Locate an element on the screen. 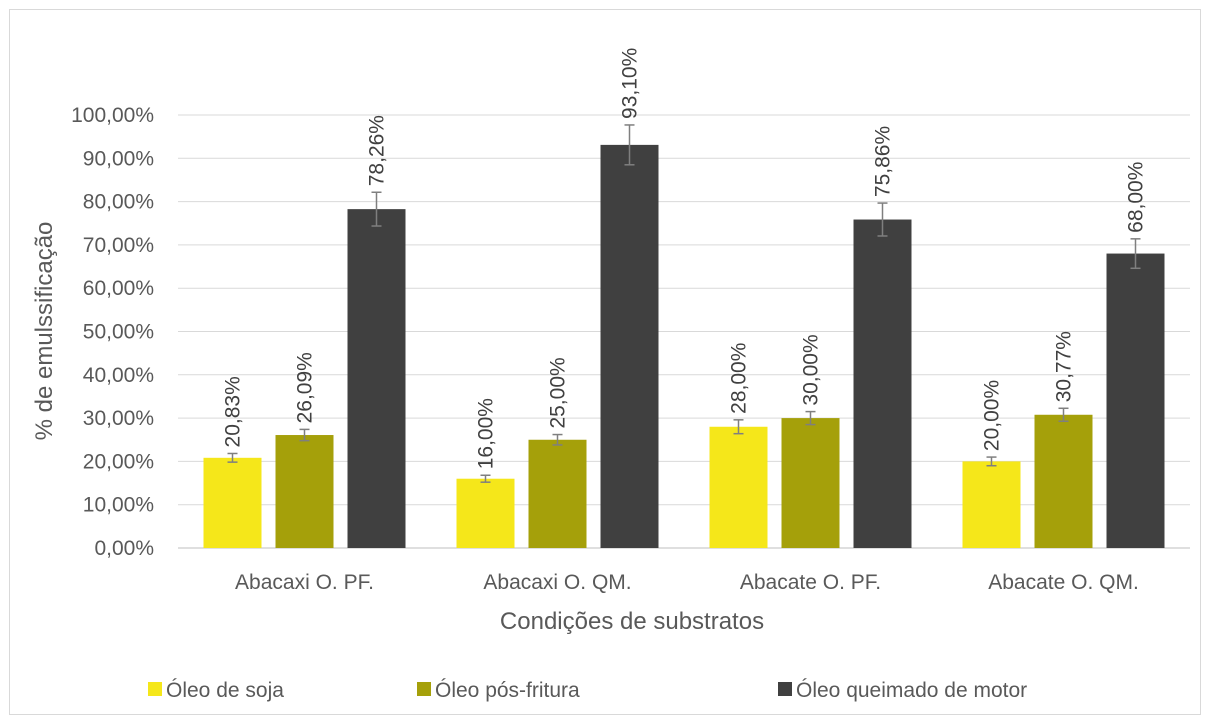  y-tick-label: 90,00% is located at coordinates (118, 158).